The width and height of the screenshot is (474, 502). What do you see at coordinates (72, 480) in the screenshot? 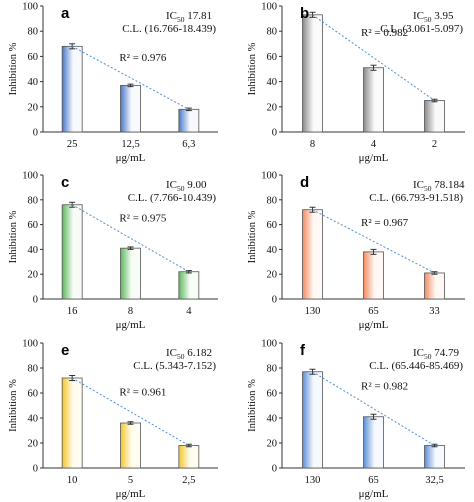
I see `x-tick-label: 10` at bounding box center [72, 480].